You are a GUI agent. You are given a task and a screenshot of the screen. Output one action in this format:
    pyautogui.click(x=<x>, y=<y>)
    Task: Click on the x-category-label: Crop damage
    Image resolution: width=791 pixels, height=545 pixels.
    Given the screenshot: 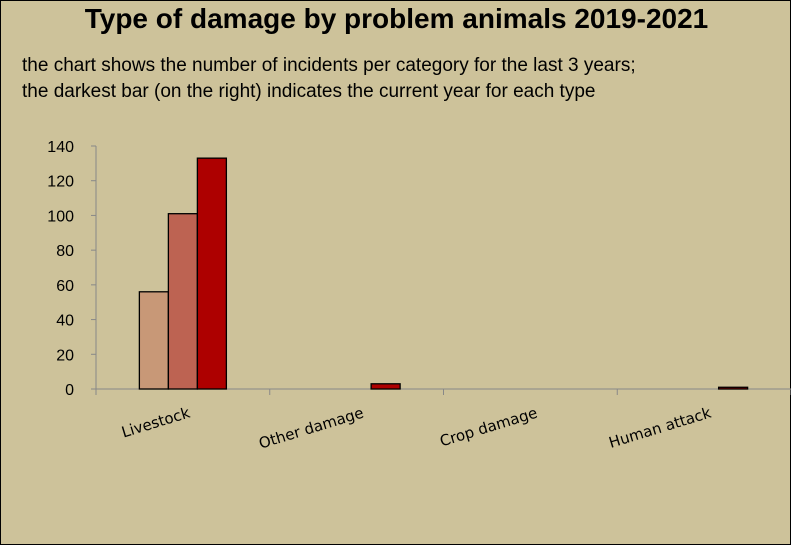 What is the action you would take?
    pyautogui.click(x=489, y=427)
    